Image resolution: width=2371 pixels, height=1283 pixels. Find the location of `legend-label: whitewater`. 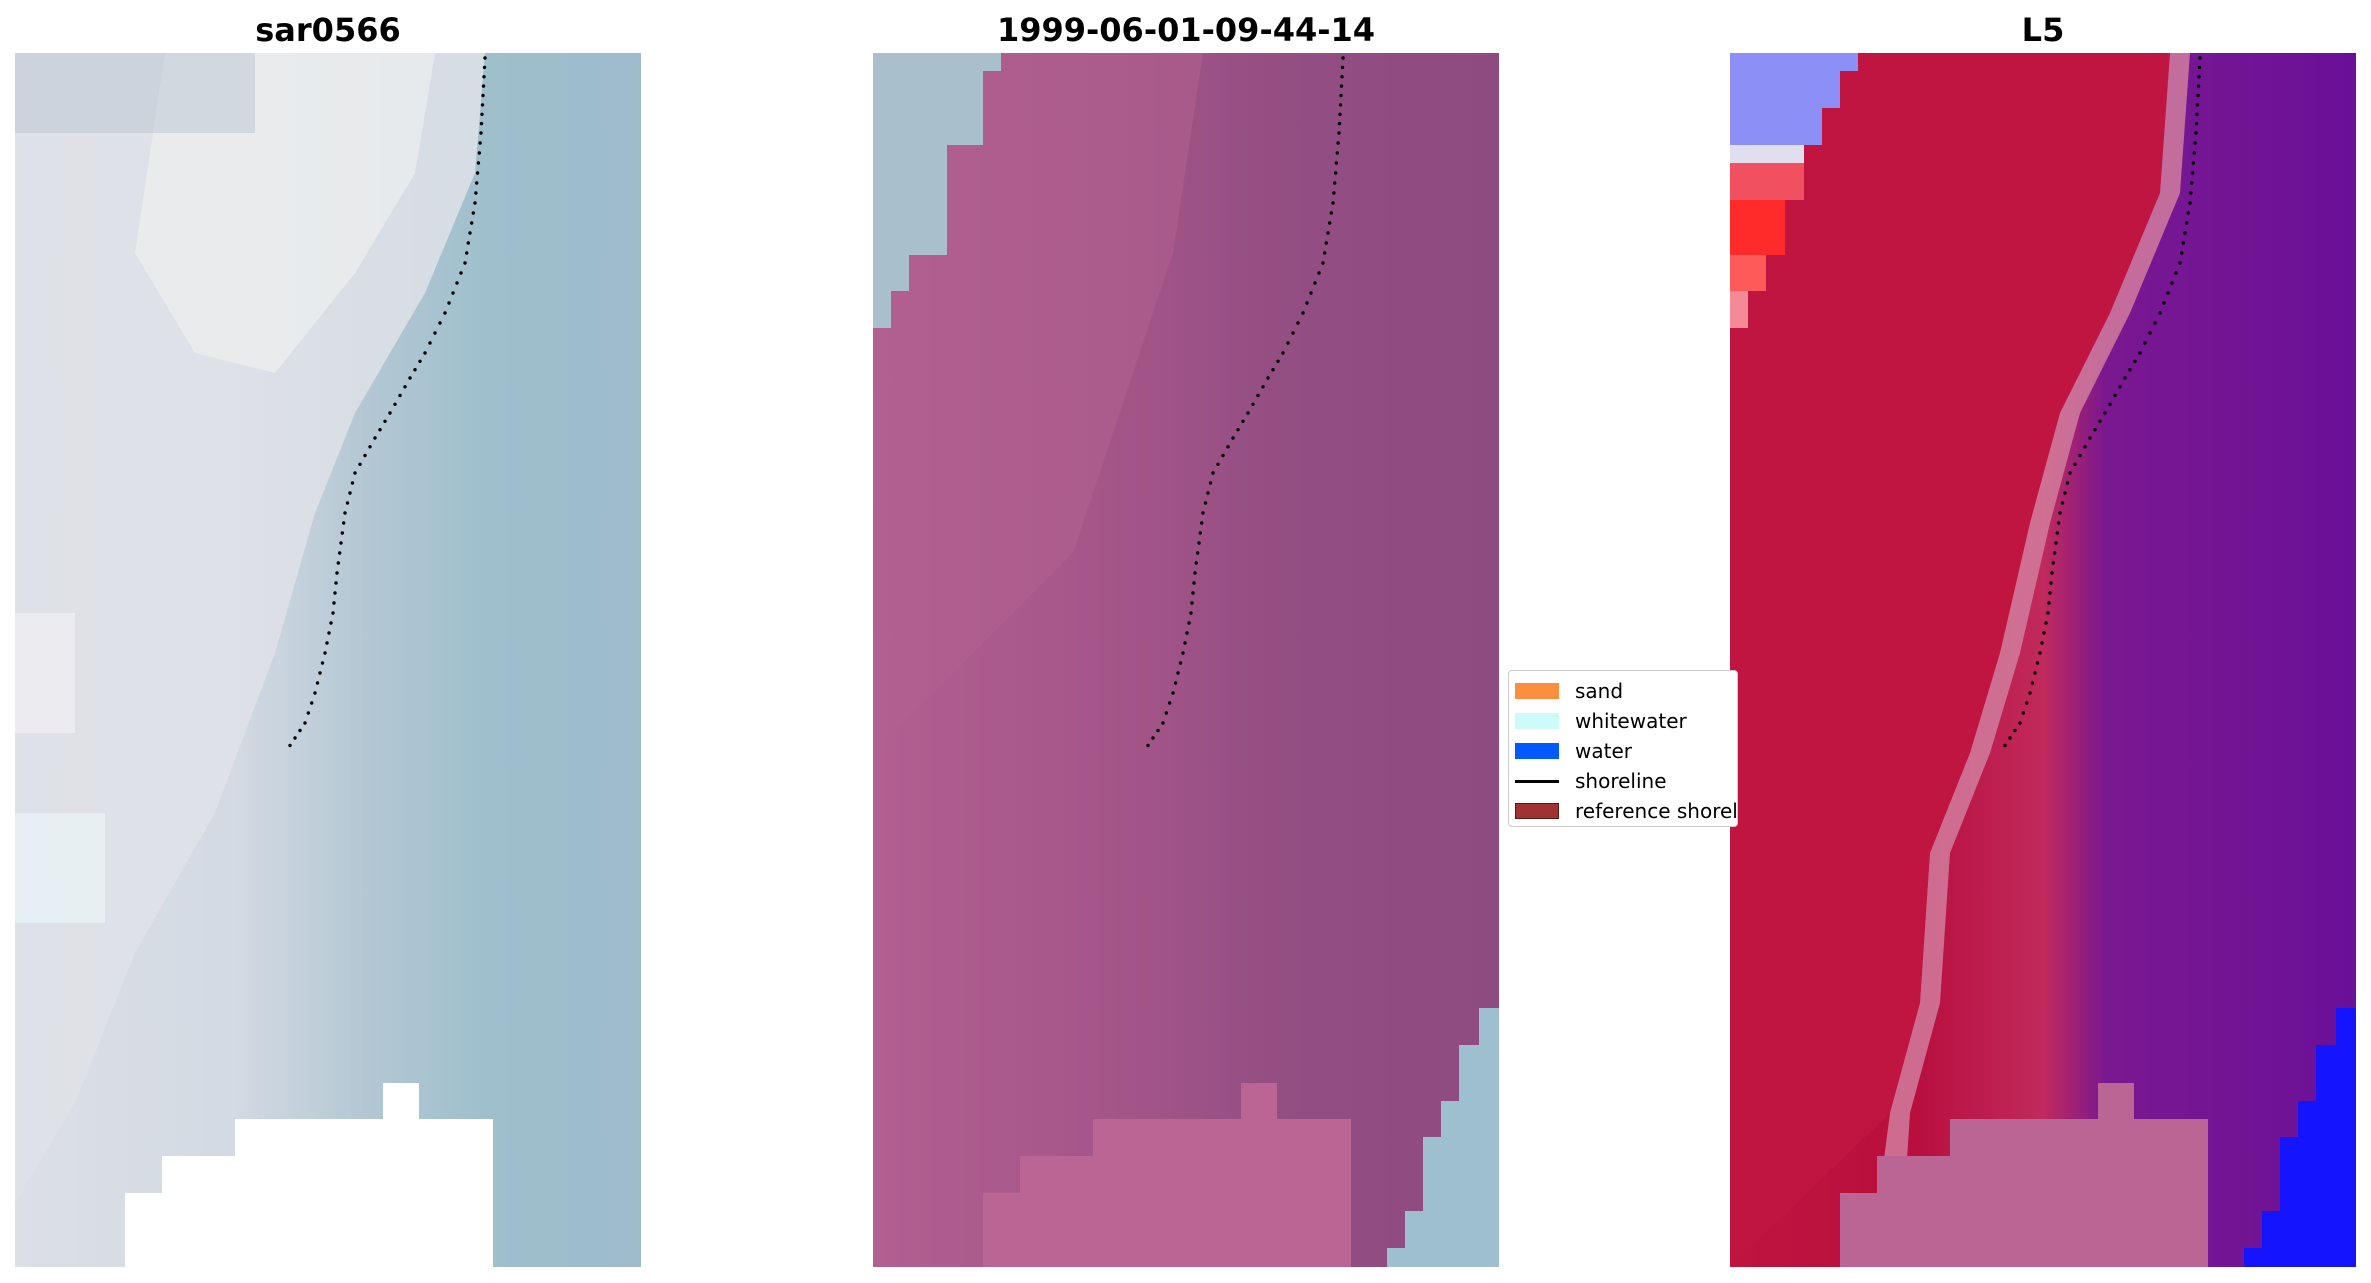

legend-label: whitewater is located at coordinates (1631, 721).